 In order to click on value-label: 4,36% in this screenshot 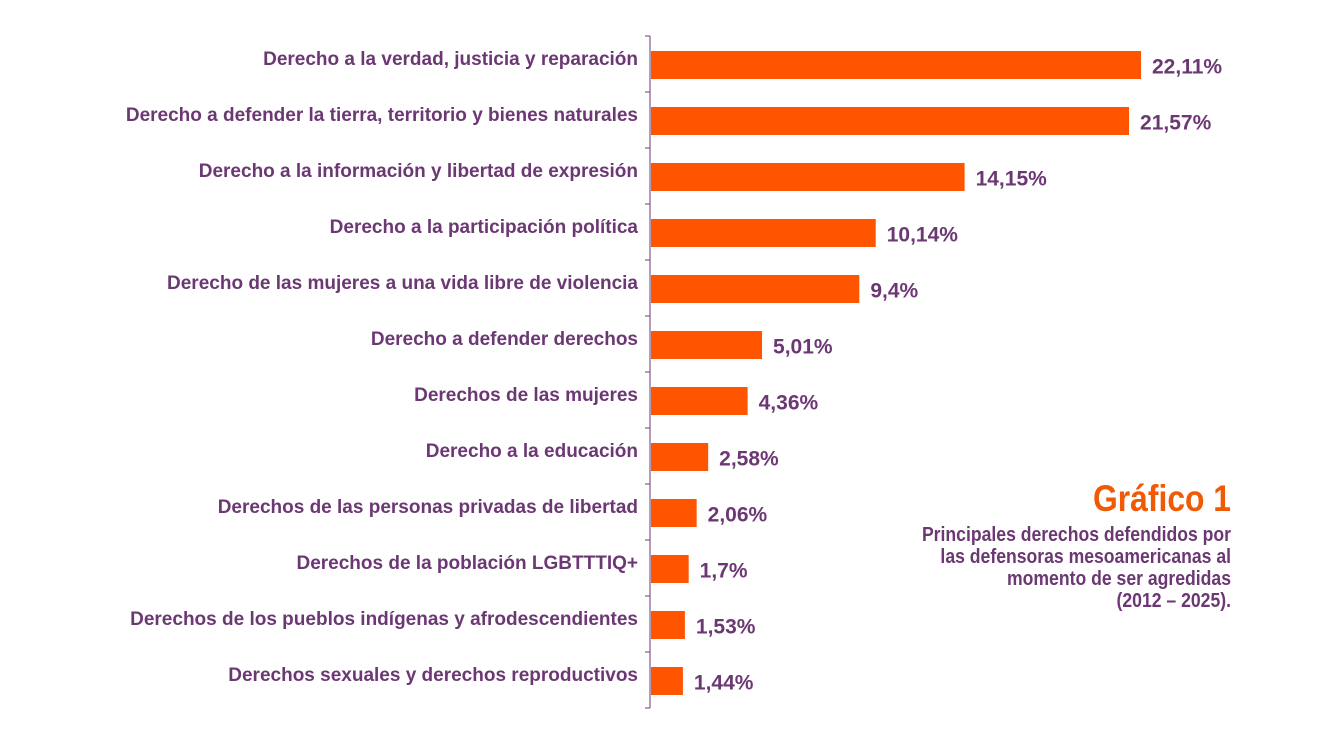, I will do `click(789, 403)`.